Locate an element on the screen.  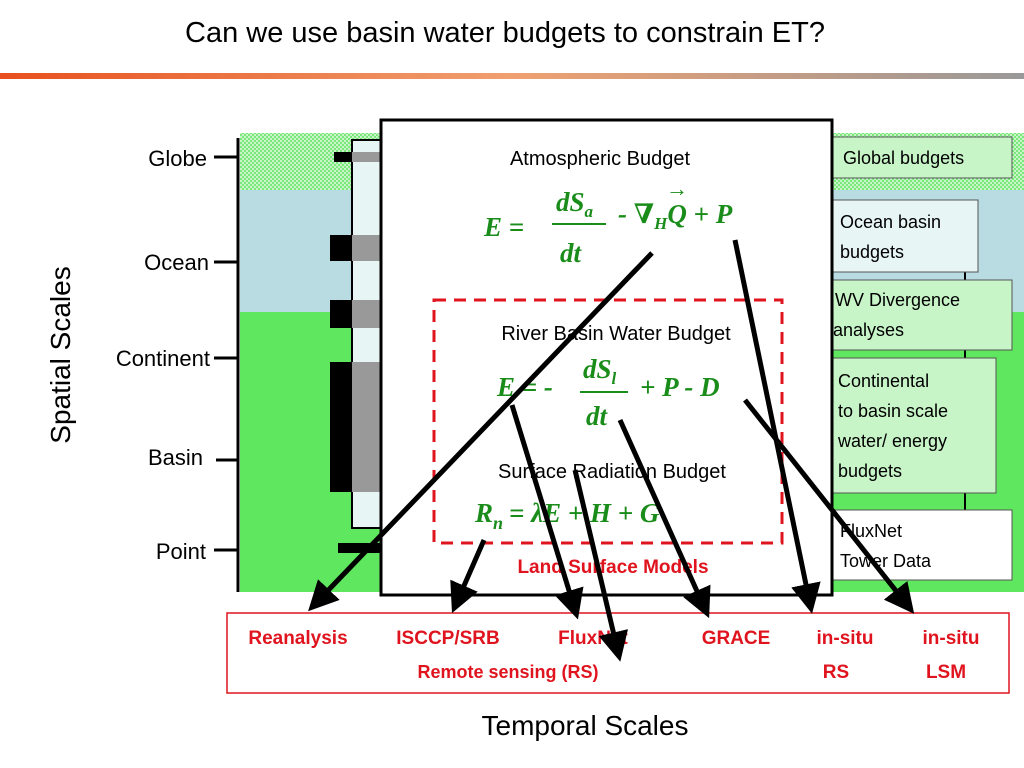
svg-text: dSl is located at coordinates (600, 371).